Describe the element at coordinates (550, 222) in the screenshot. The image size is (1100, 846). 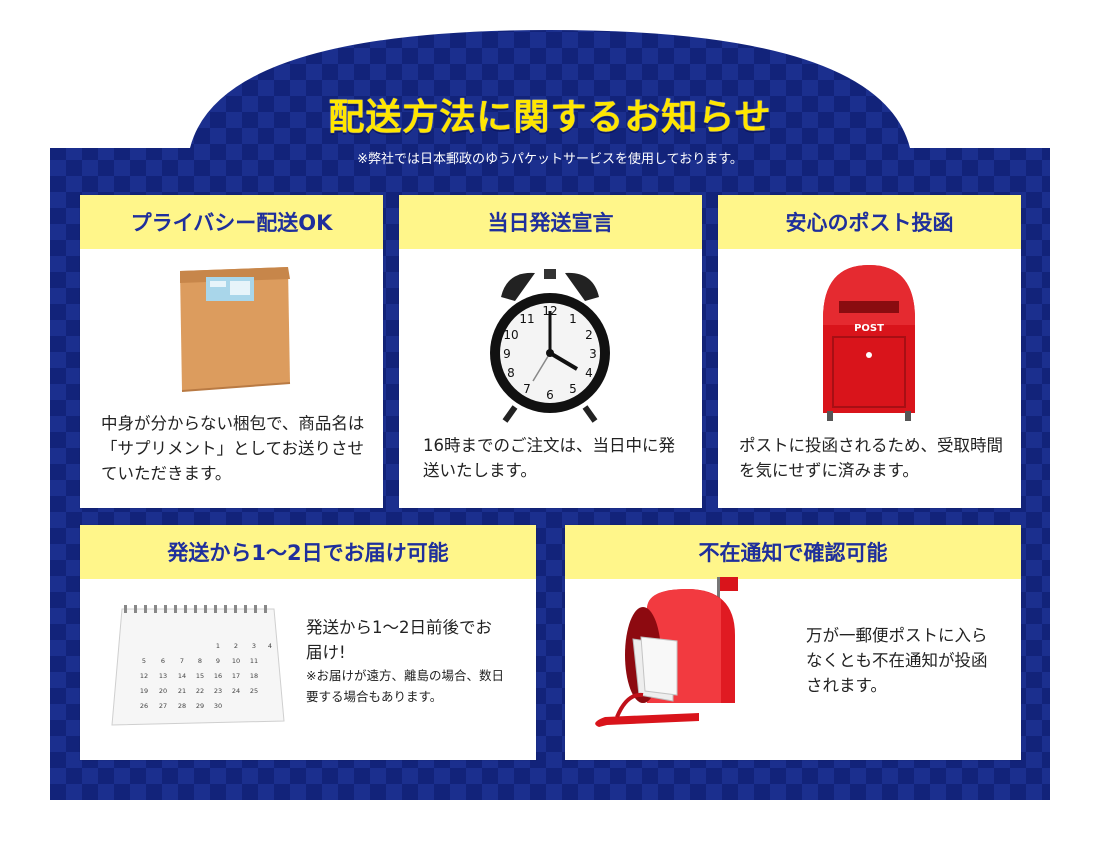
I see `card-heading: 当日発送宣言` at that location.